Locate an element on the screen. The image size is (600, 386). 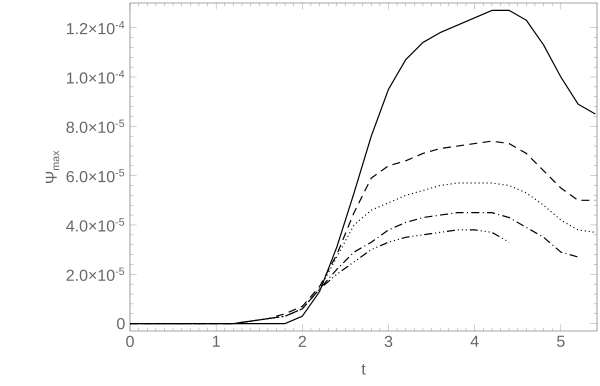
y-axis-title: Ψ$_{max}$ is located at coordinates (53, 166).